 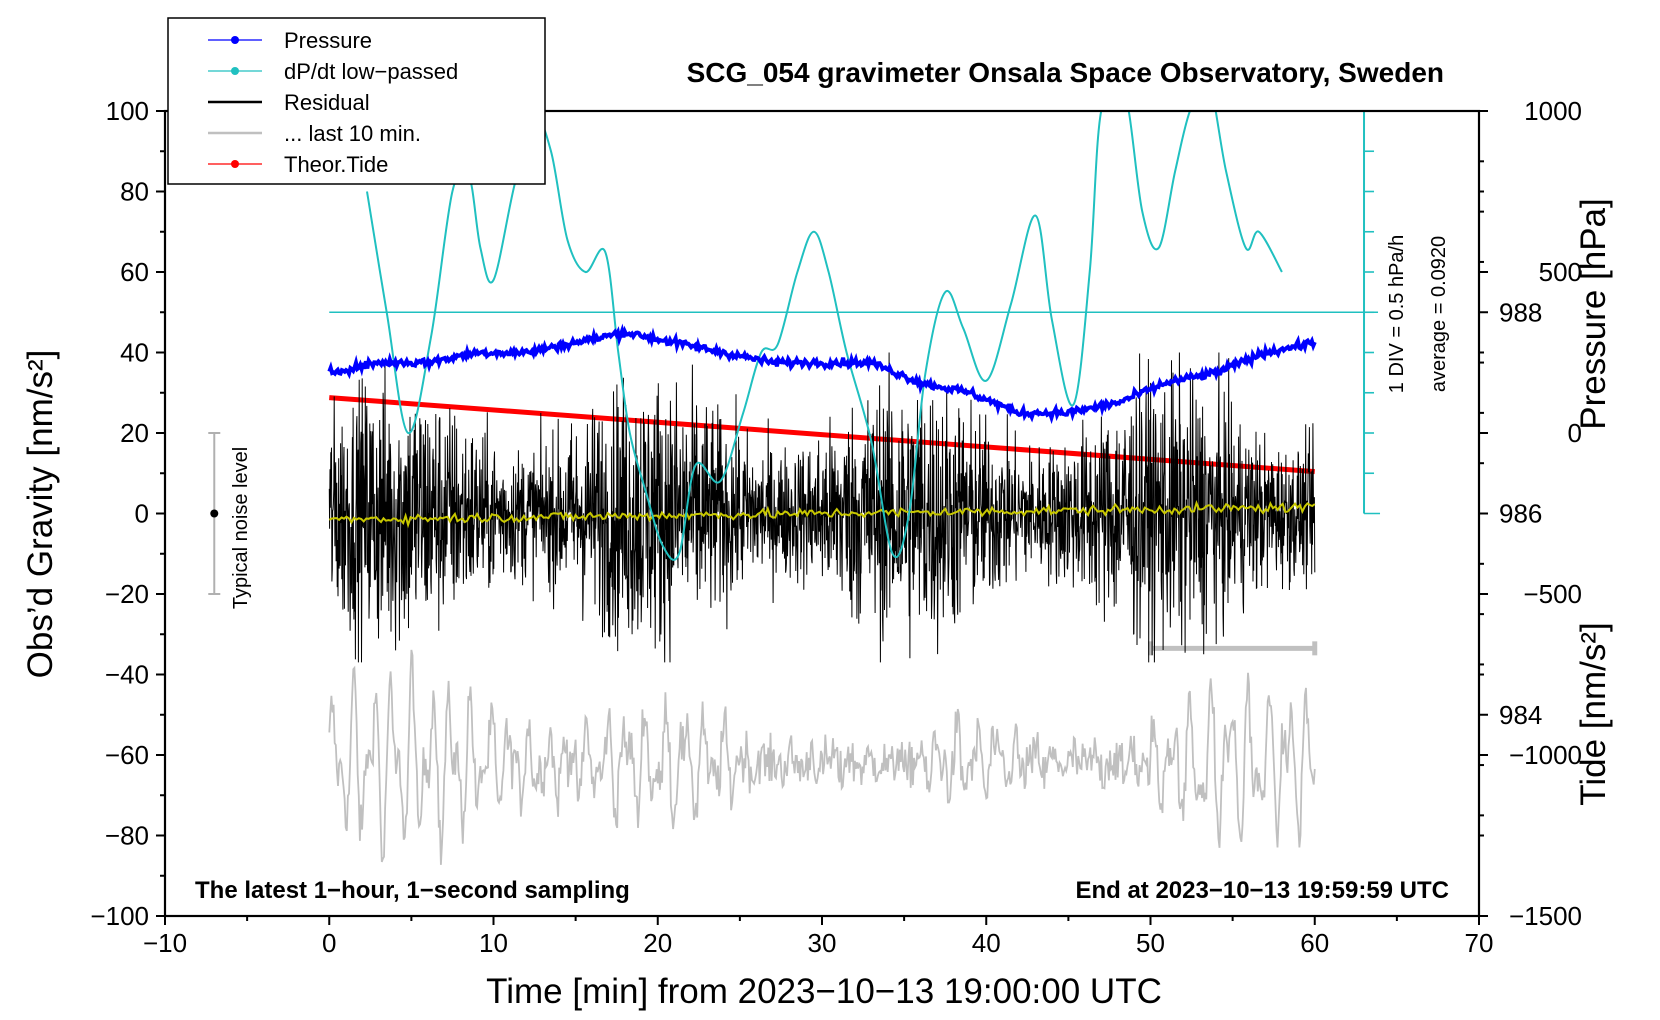 What do you see at coordinates (40, 514) in the screenshot?
I see `left-axis-title: Obs’d Gravity [nm/s²]` at bounding box center [40, 514].